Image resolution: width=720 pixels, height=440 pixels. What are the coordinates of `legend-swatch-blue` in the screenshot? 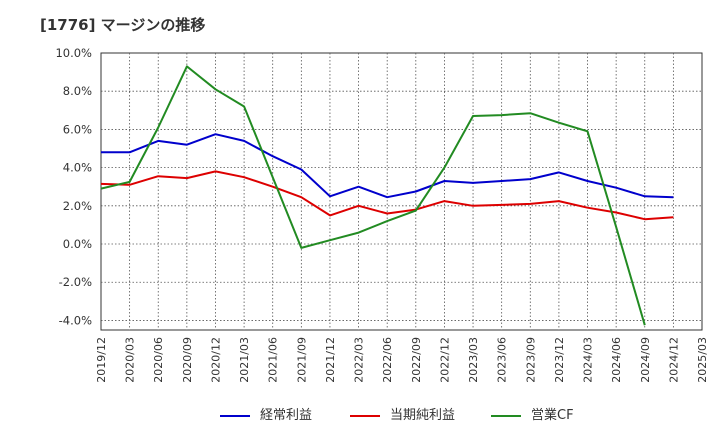 It's located at (235, 415).